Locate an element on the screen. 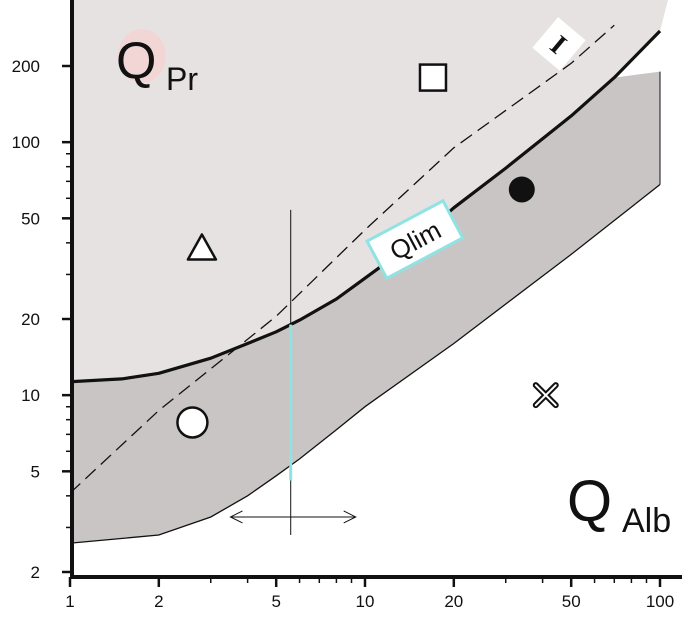 The width and height of the screenshot is (699, 632). x-tick-label: 50 is located at coordinates (571, 601).